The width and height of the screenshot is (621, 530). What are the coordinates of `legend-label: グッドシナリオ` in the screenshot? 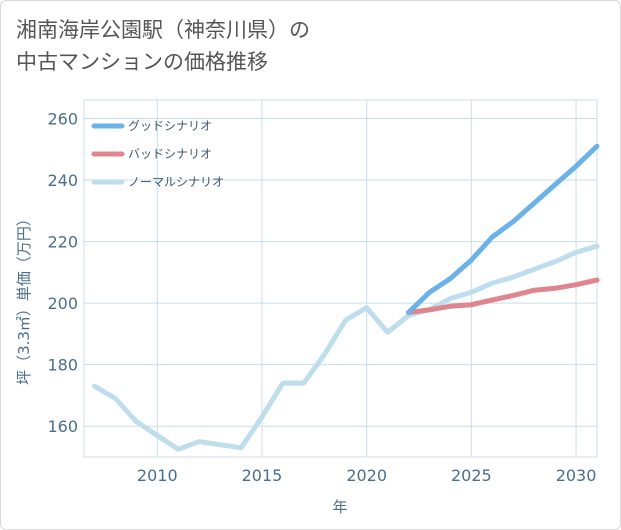 It's located at (170, 126).